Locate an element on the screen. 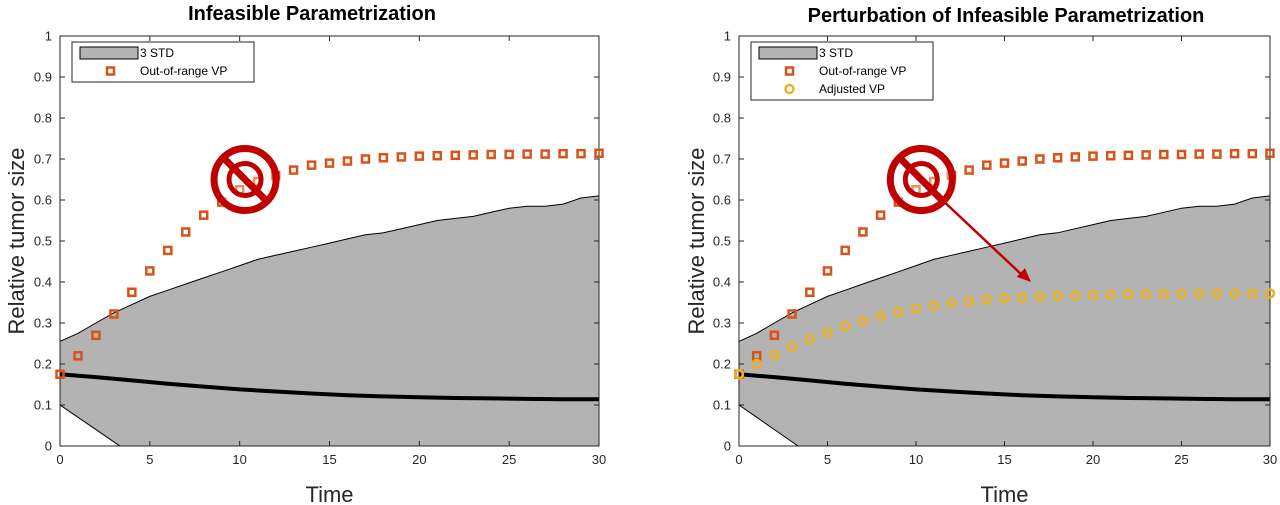  series-adjusted-vp is located at coordinates (1004, 334).